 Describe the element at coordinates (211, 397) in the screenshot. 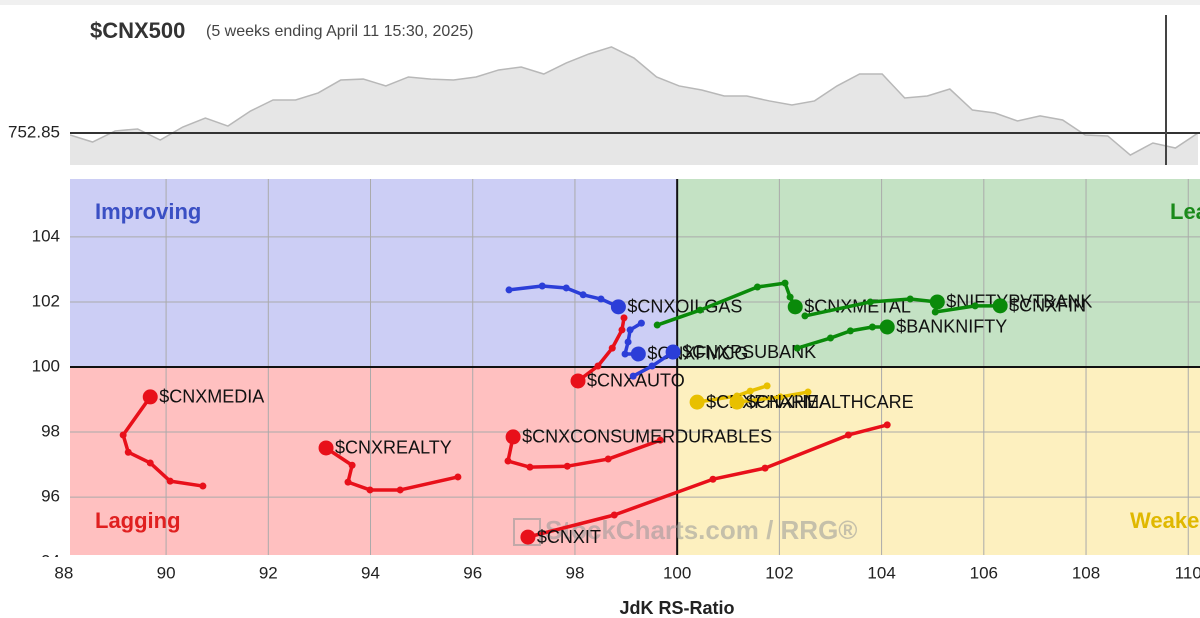

I see `series-label: $CNXMEDIA` at that location.